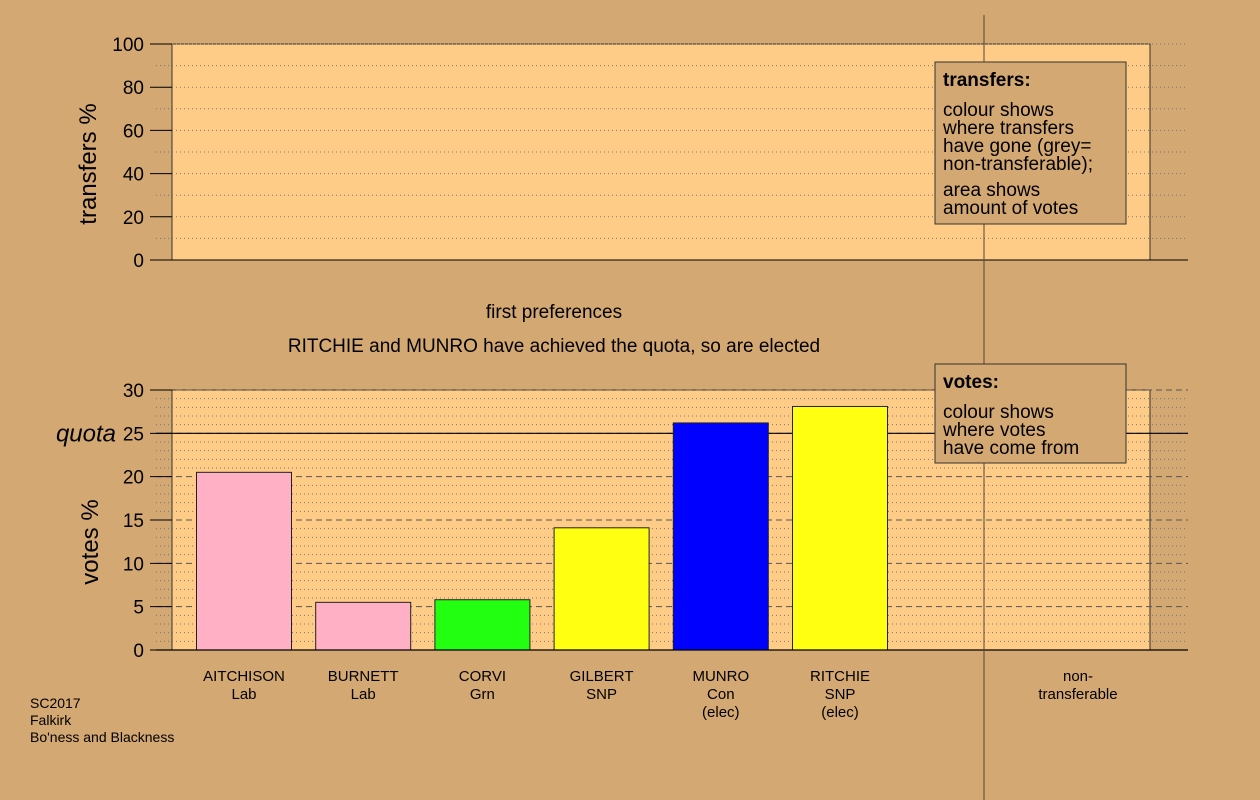 This screenshot has width=1260, height=800. Describe the element at coordinates (993, 430) in the screenshot. I see `votes-legend-text: where votes` at that location.